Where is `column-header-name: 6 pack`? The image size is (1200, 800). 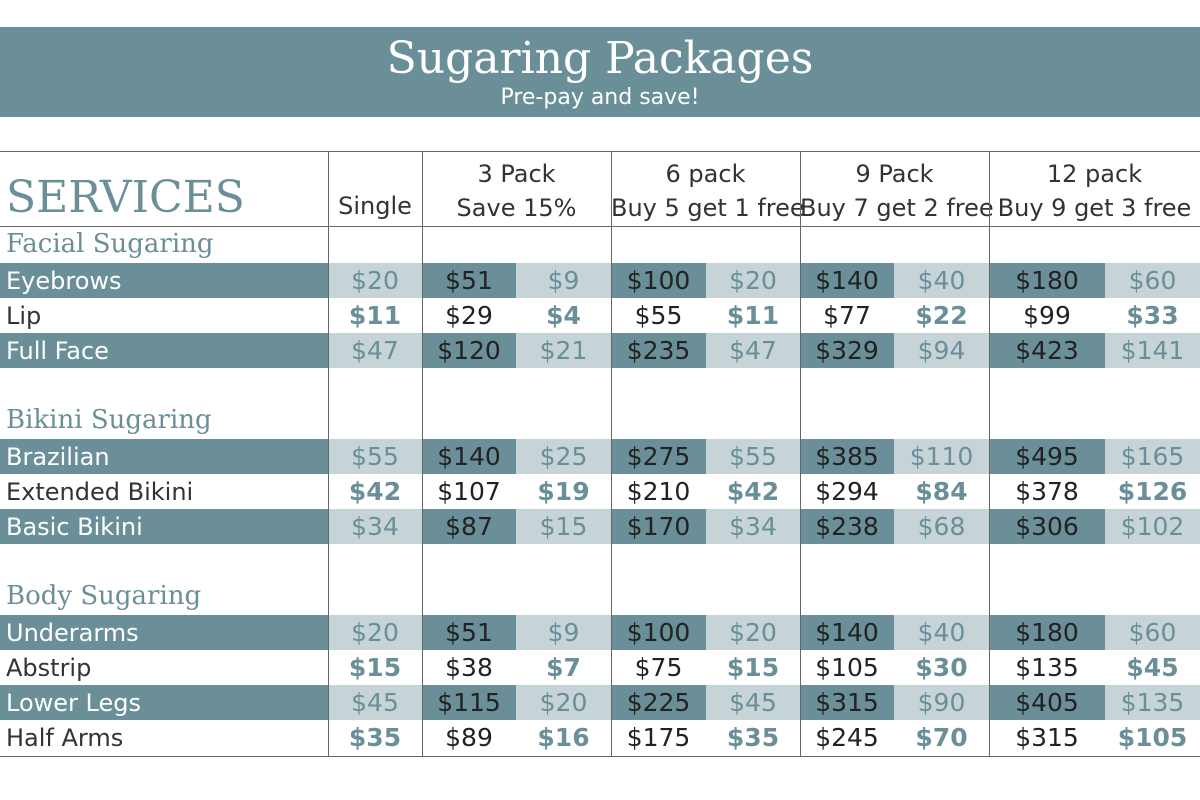
column-header-name: 6 pack is located at coordinates (705, 174).